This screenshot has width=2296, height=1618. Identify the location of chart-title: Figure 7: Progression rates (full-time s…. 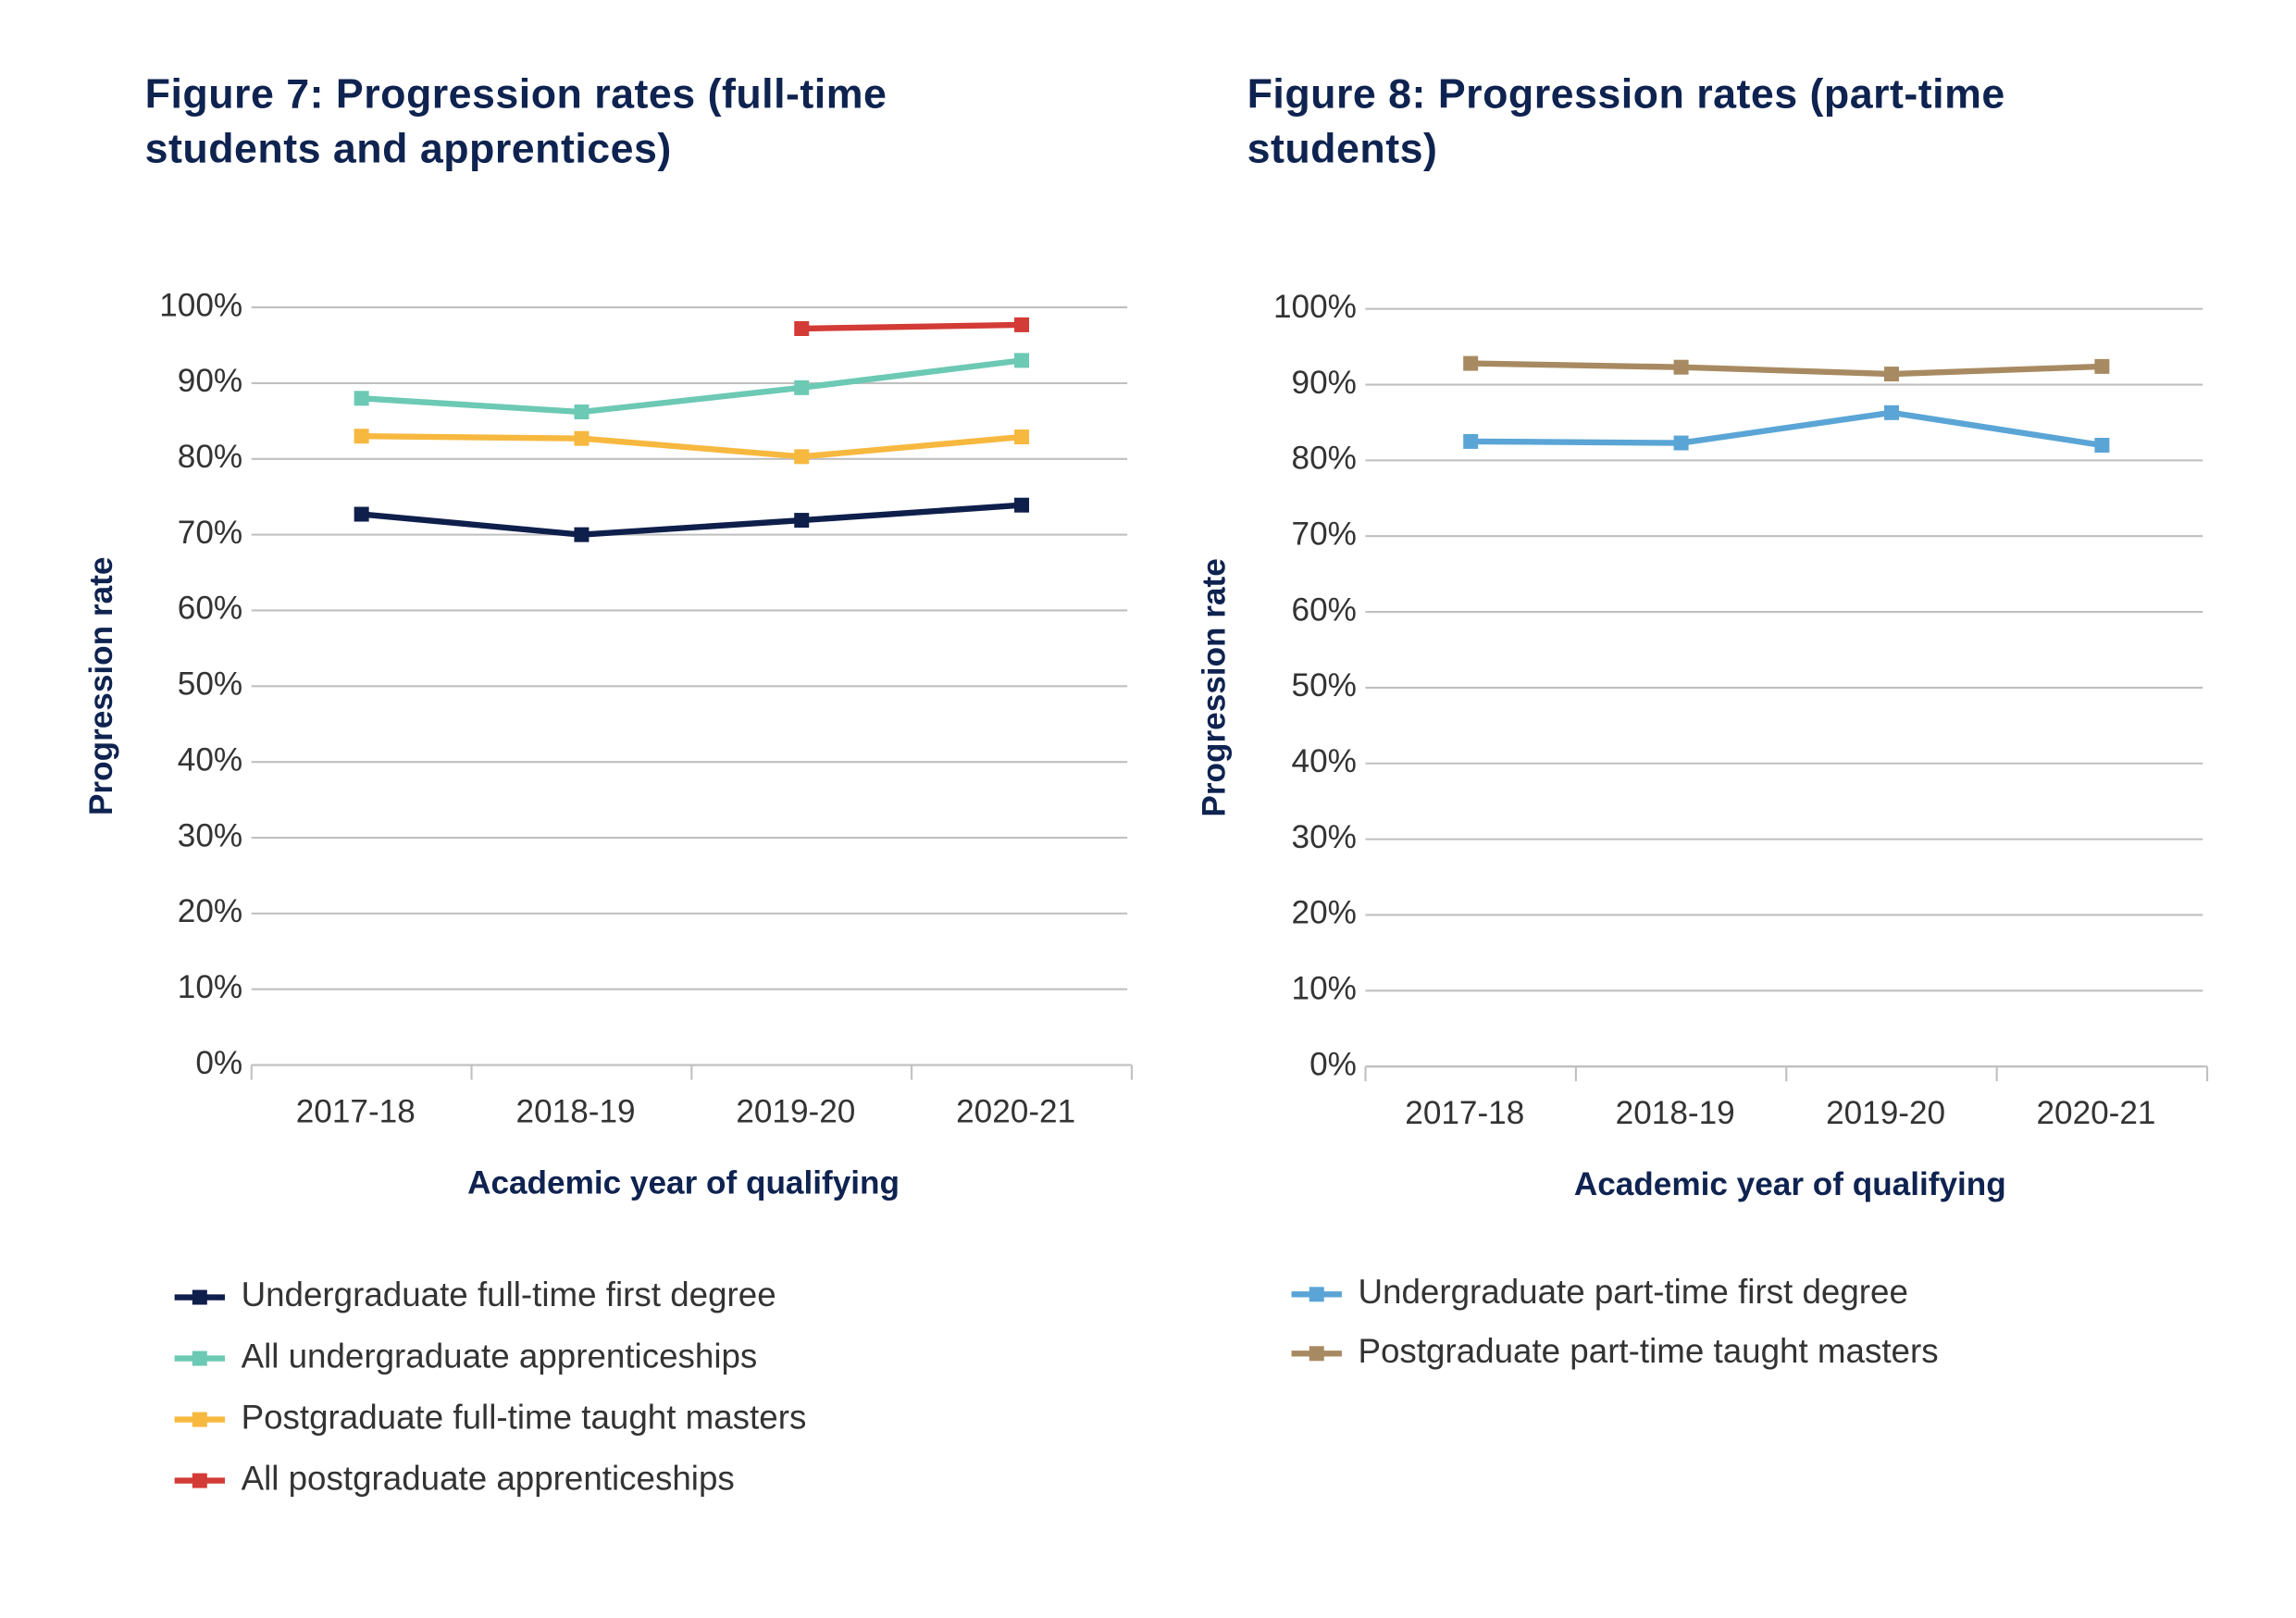
(516, 121).